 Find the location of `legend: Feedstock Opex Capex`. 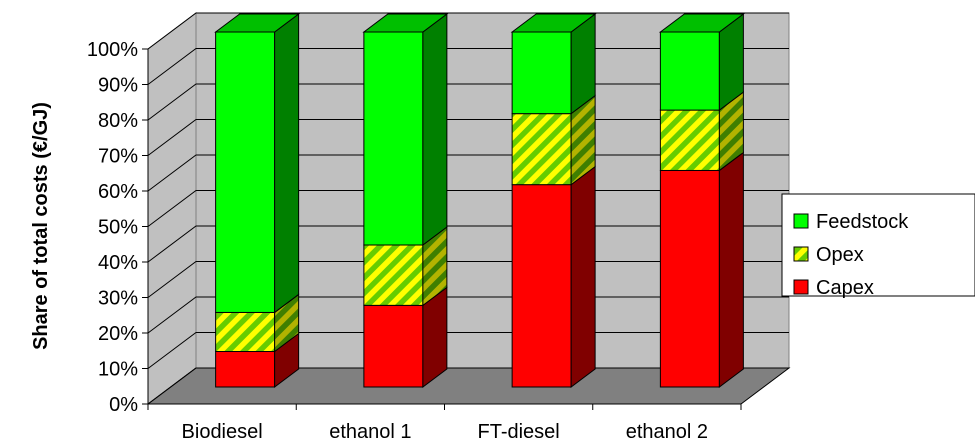

legend: Feedstock Opex Capex is located at coordinates (878, 246).